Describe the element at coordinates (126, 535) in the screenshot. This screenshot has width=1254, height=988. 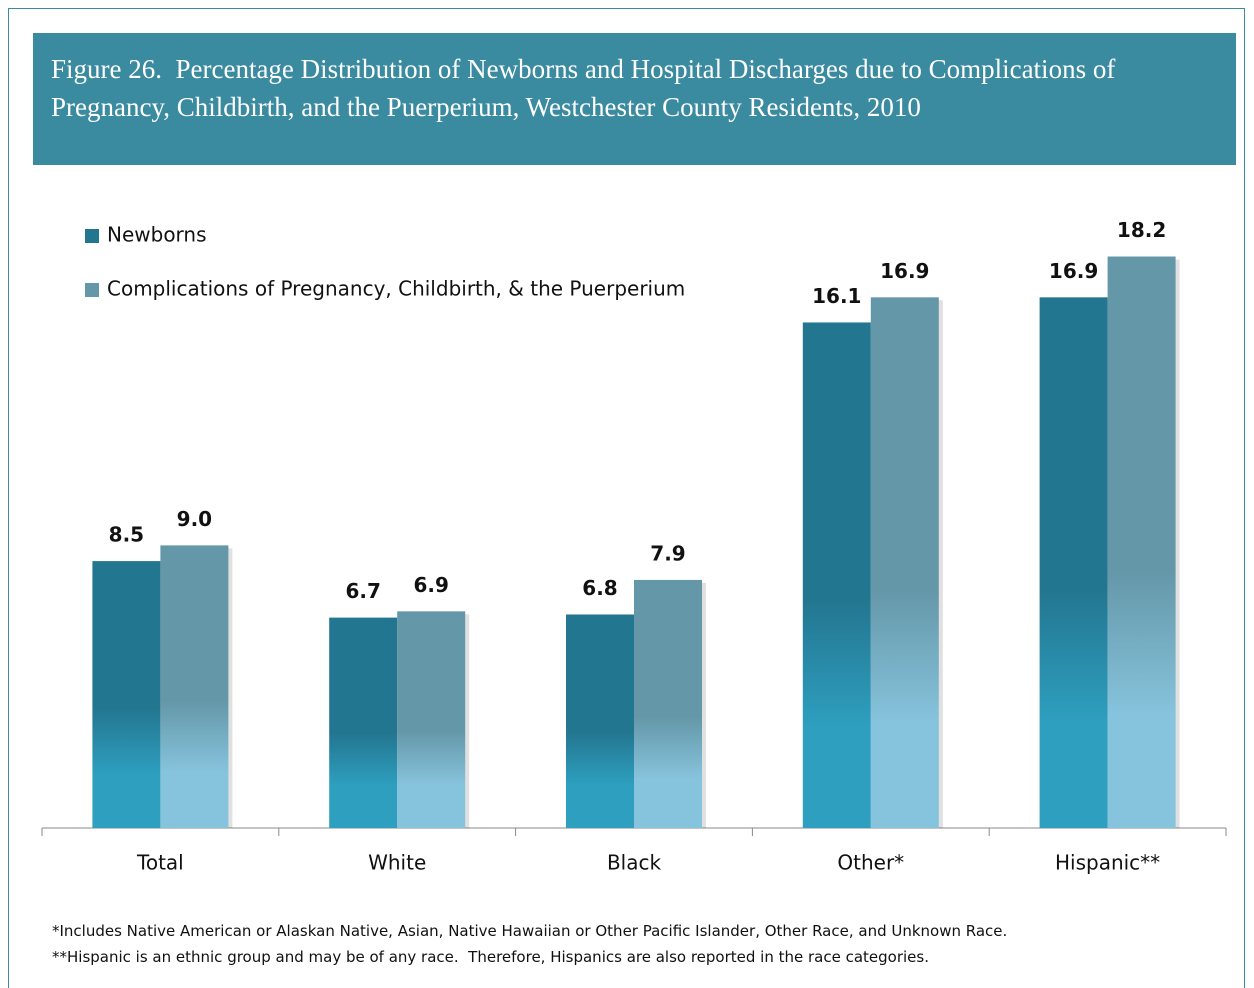
I see `data-label: 8.5` at that location.